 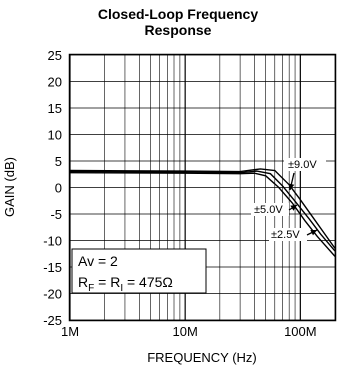 What do you see at coordinates (58, 161) in the screenshot?
I see `y-tick-label: 5` at bounding box center [58, 161].